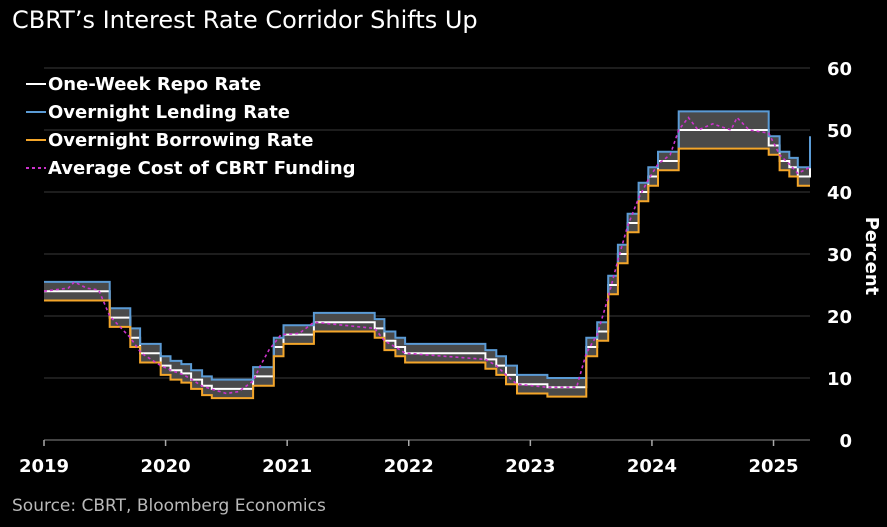  What do you see at coordinates (245, 20) in the screenshot?
I see `chart-title: CBRT’s Interest Rate Corridor Shifts Up` at bounding box center [245, 20].